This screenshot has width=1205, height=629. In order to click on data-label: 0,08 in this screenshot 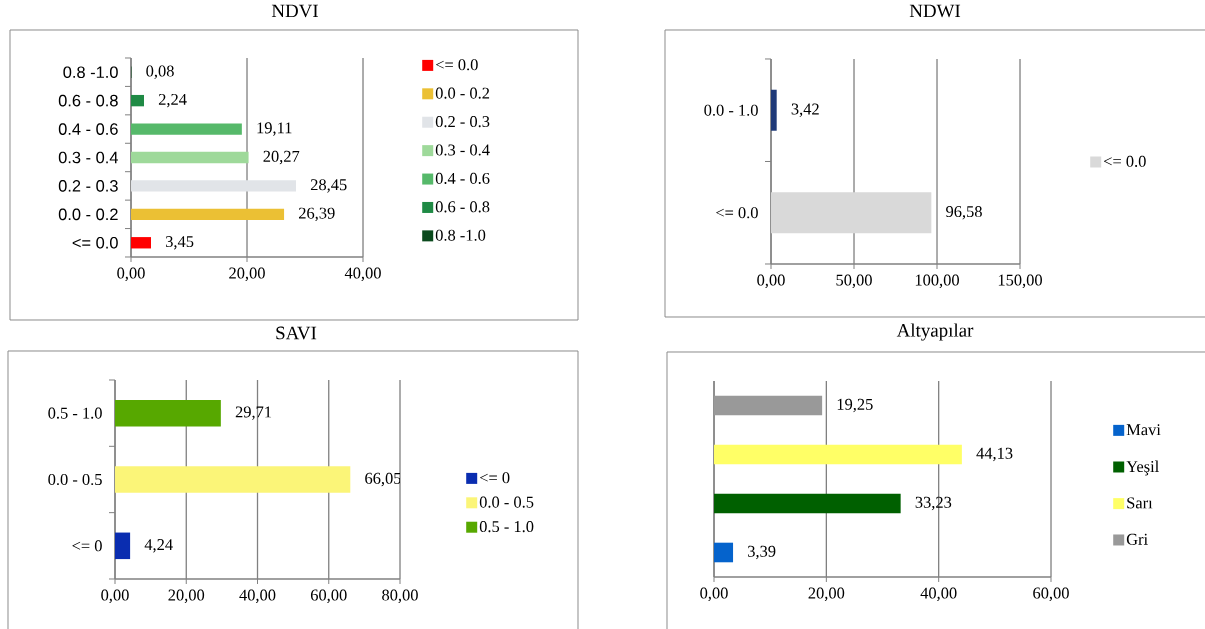, I will do `click(160, 72)`.